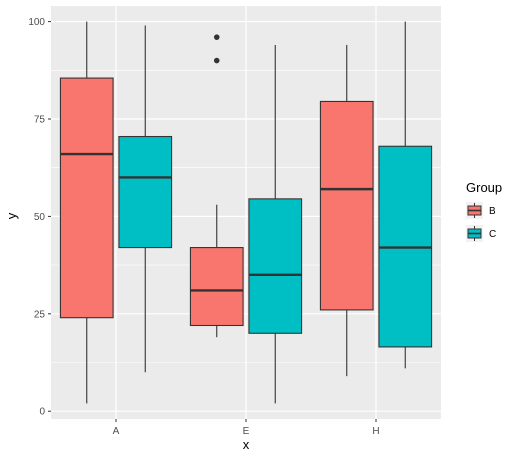  I want to click on y-tick-label: 50, so click(40, 217).